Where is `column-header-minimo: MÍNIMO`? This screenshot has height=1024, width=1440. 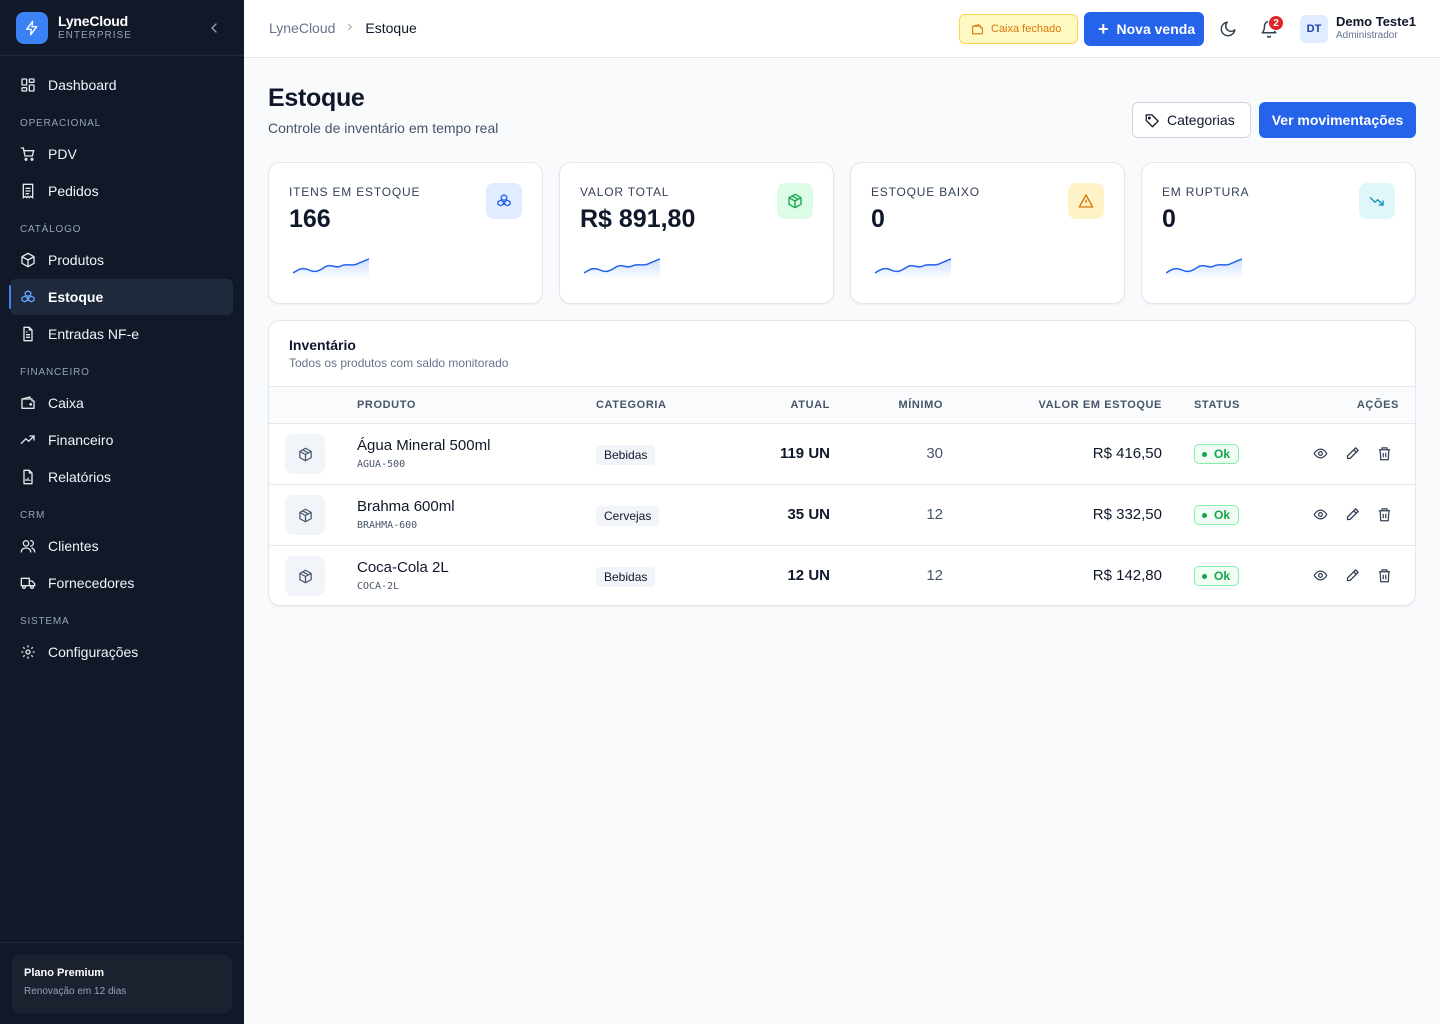
column-header-minimo: MÍNIMO is located at coordinates (920, 405).